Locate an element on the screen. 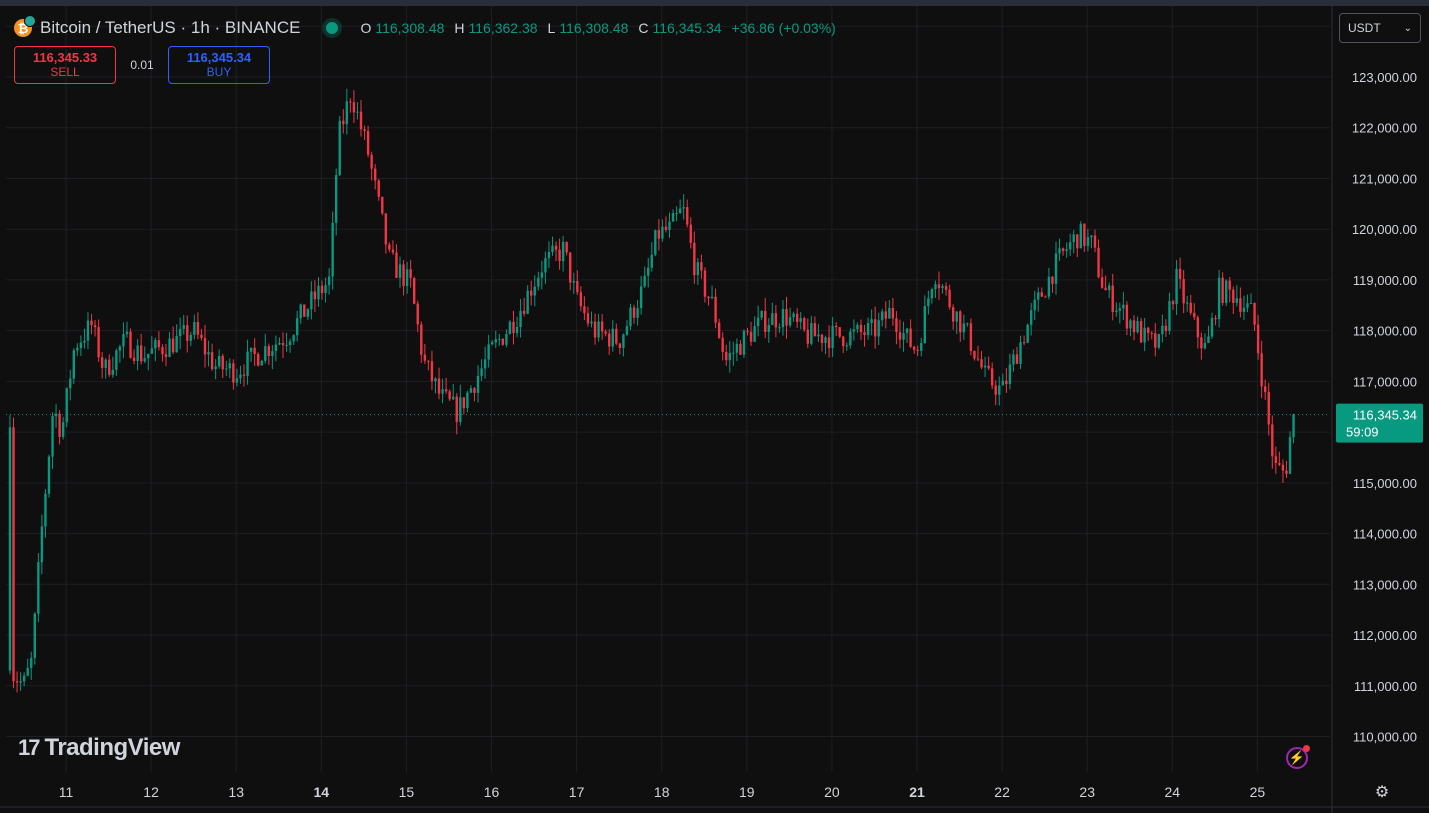  bitcoin-icon: ₿ is located at coordinates (25, 26).